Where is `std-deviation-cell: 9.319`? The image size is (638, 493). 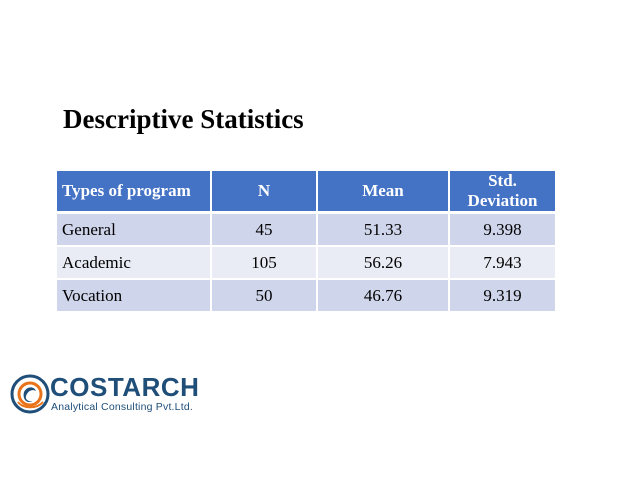
std-deviation-cell: 9.319 is located at coordinates (502, 296).